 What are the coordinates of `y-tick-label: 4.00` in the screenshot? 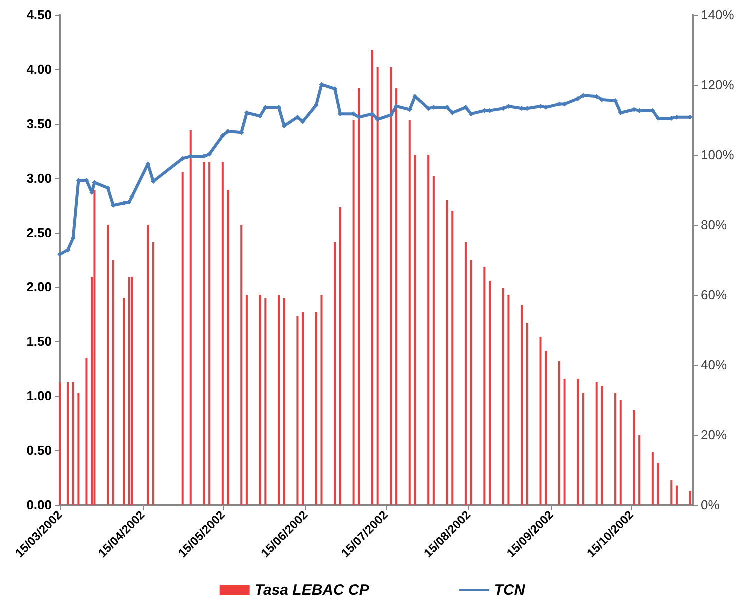 It's located at (39, 69).